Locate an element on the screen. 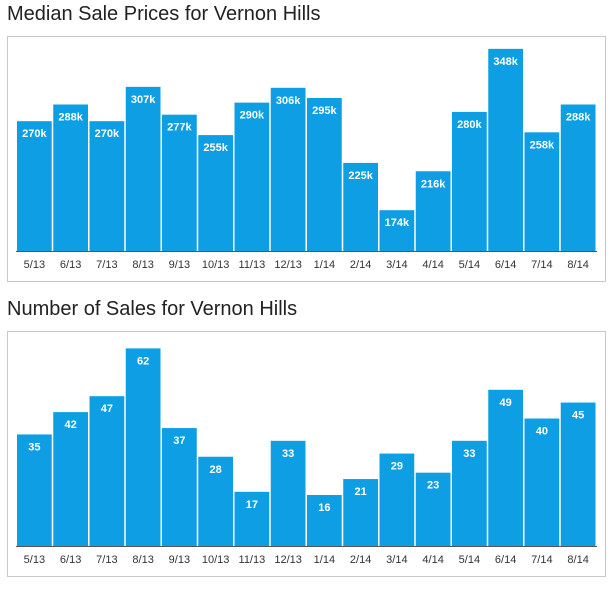 The width and height of the screenshot is (615, 589). bar-value-label: 62 is located at coordinates (143, 361).